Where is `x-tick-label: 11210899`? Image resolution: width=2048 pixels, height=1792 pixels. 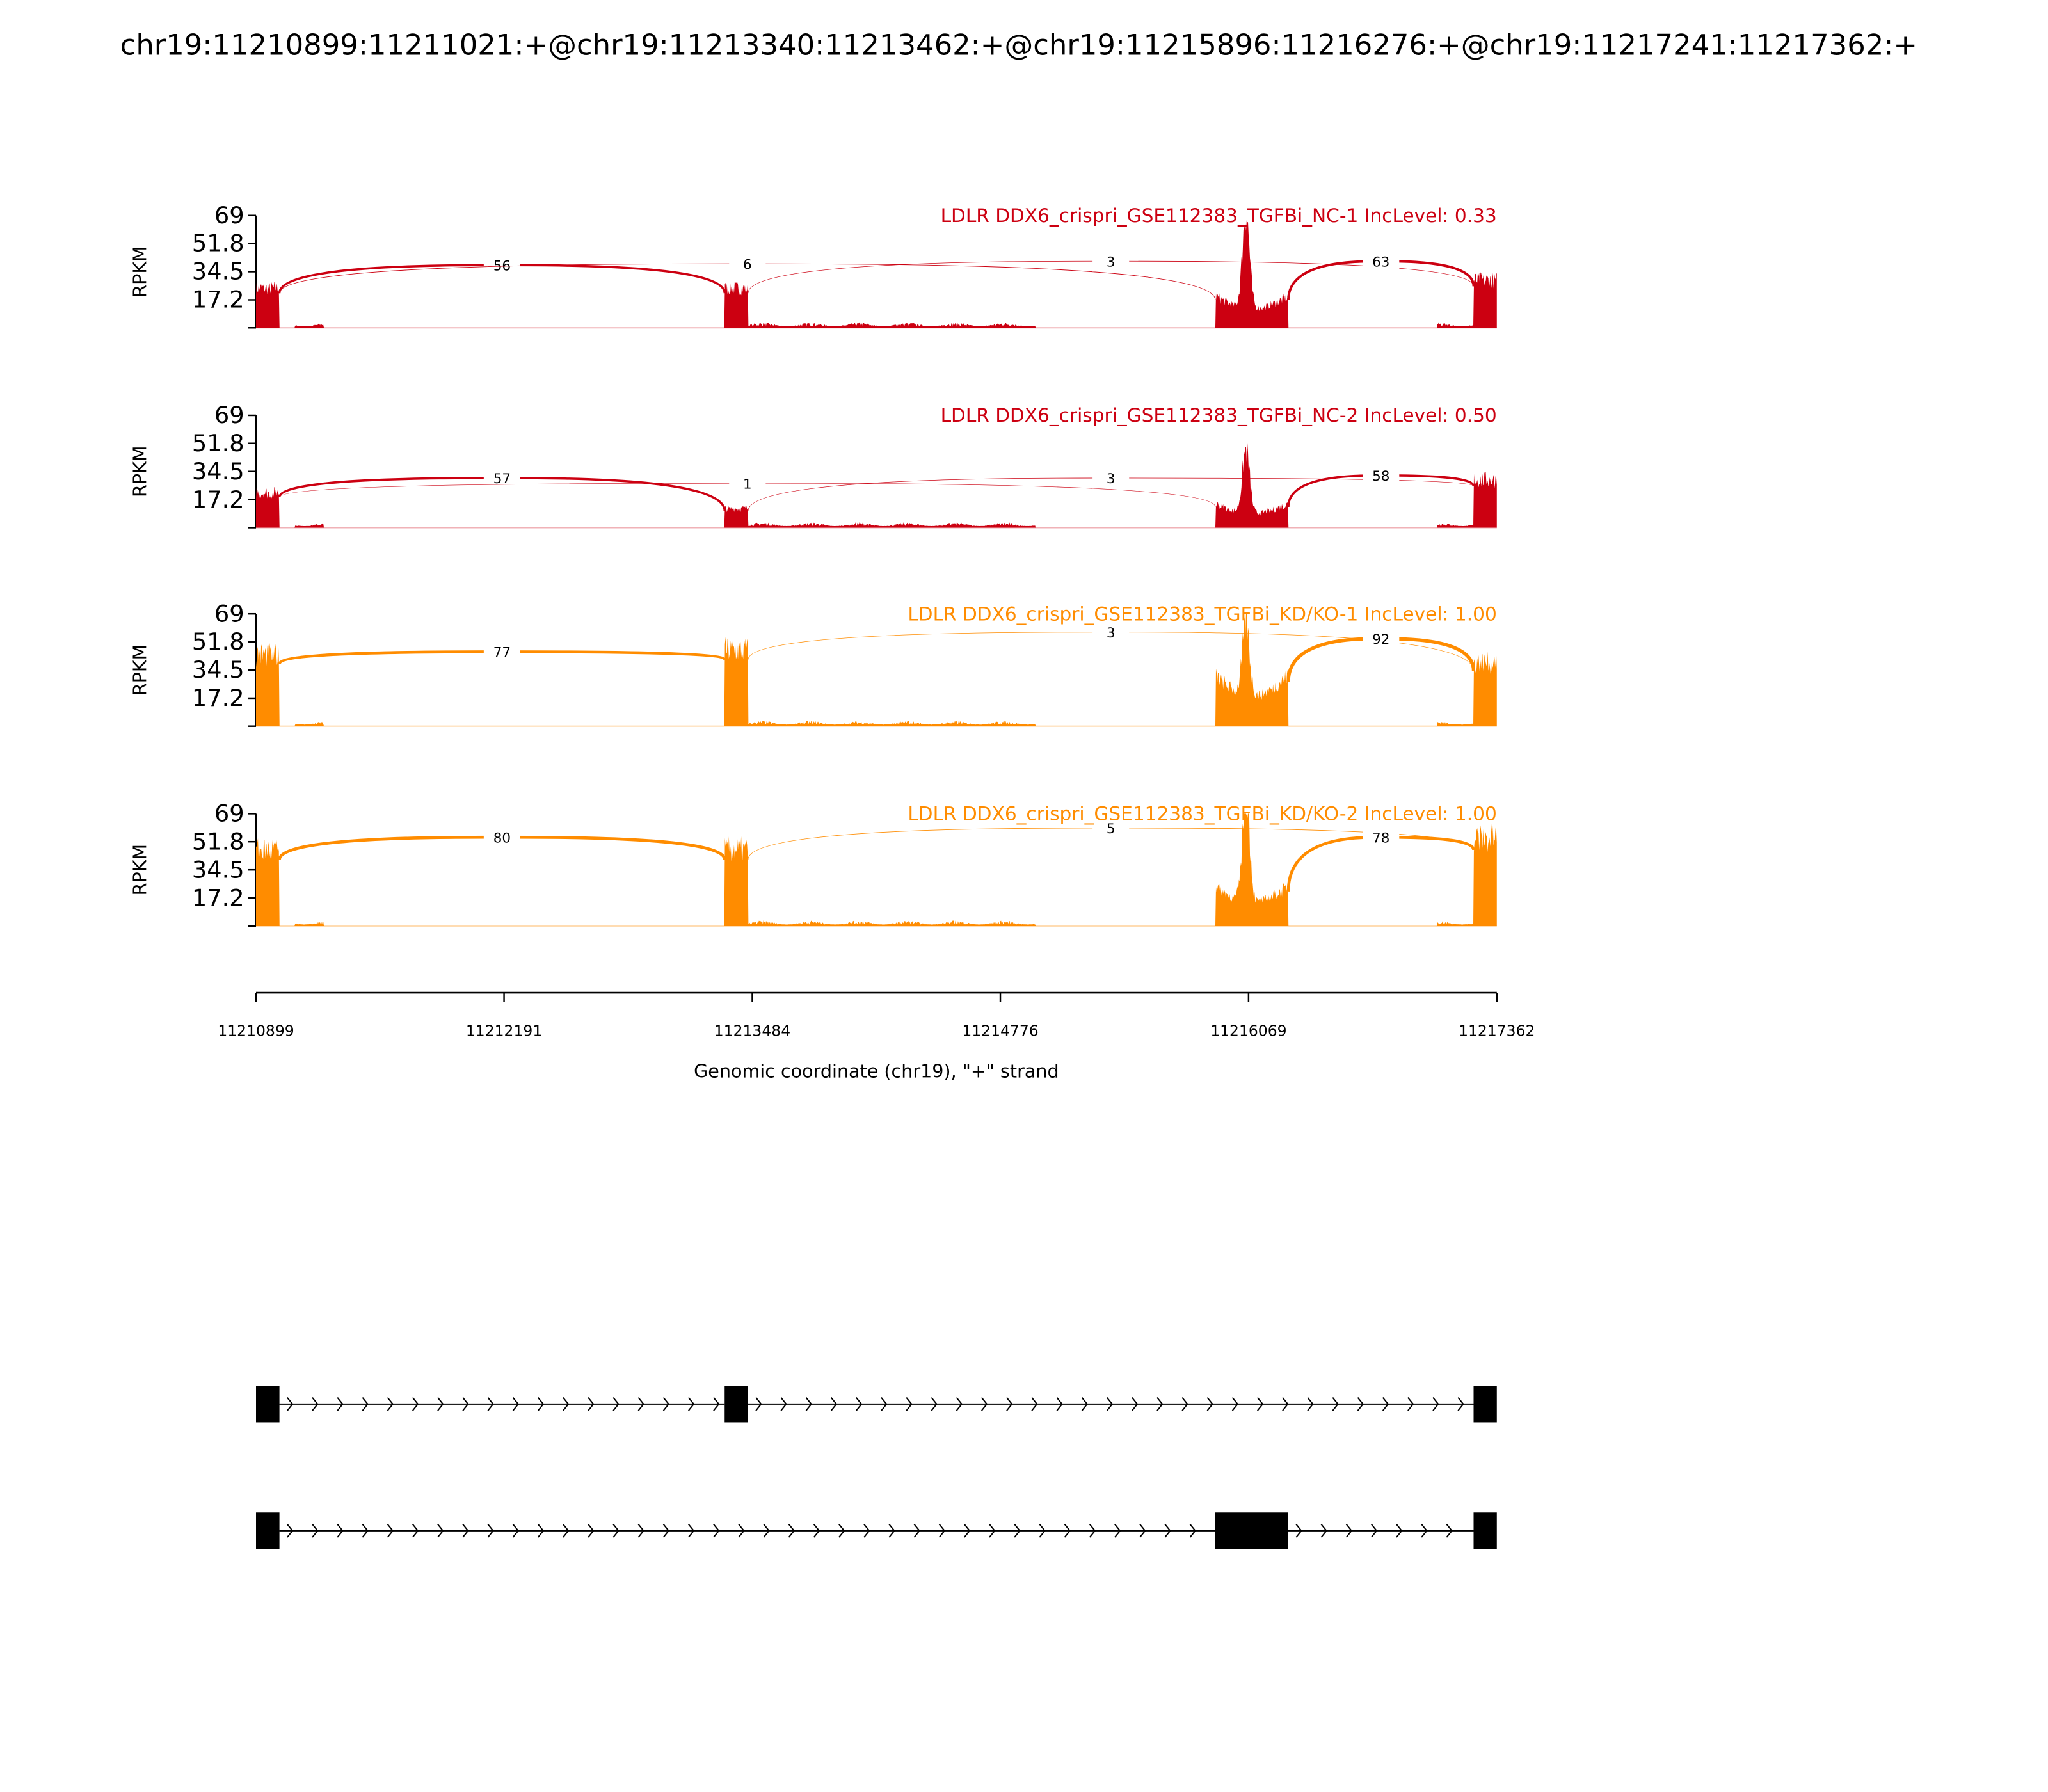
x-tick-label: 11210899 is located at coordinates (256, 1030).